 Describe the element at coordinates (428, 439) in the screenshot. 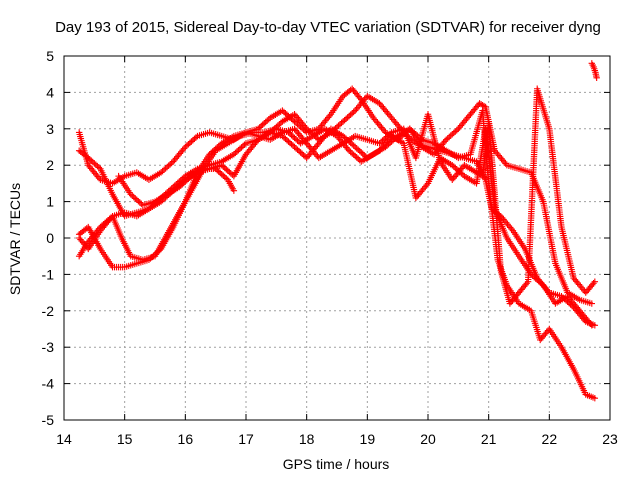

I see `x-tick-label: 20` at that location.